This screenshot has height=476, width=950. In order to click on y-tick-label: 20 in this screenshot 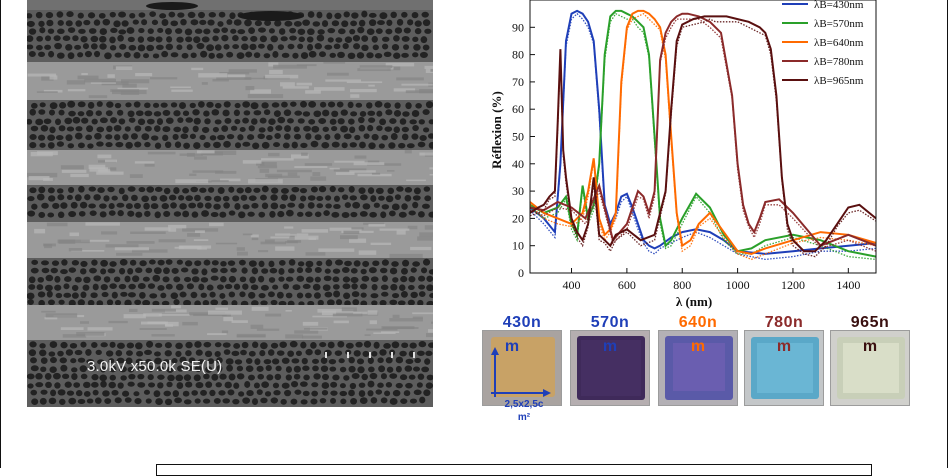, I will do `click(518, 218)`.